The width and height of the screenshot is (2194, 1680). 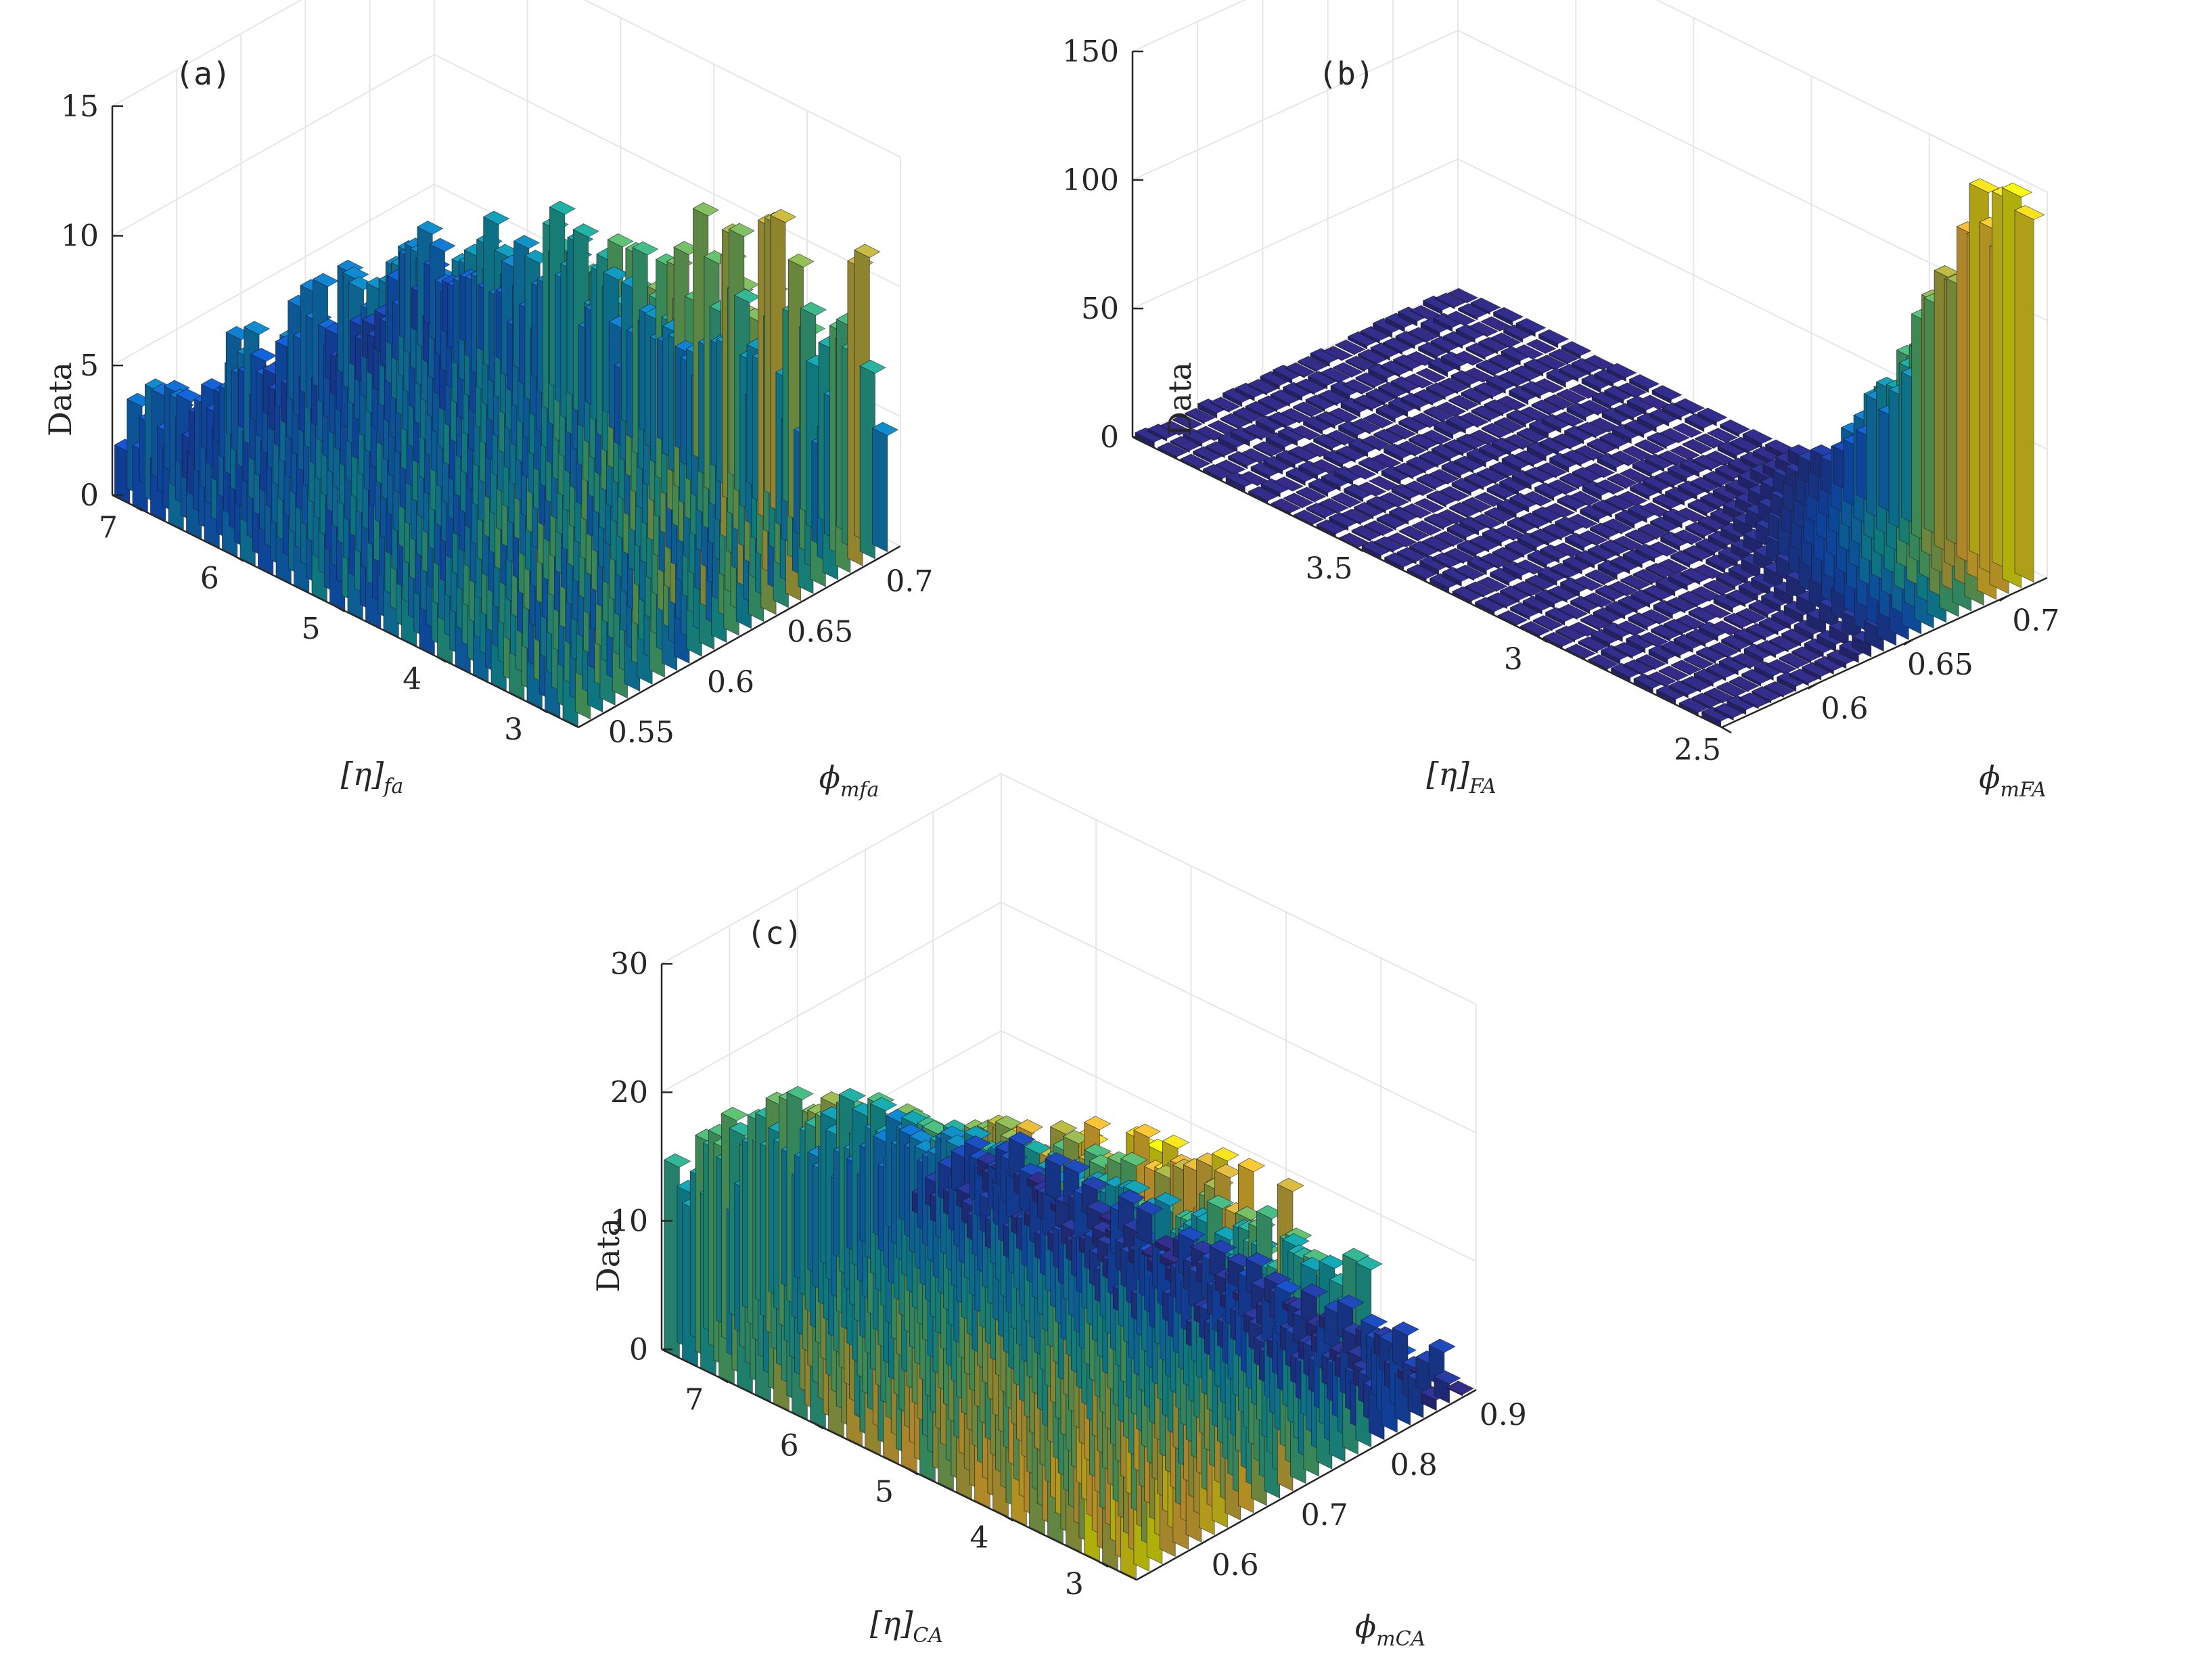 What do you see at coordinates (203, 74) in the screenshot?
I see `panel-label: (a)` at bounding box center [203, 74].